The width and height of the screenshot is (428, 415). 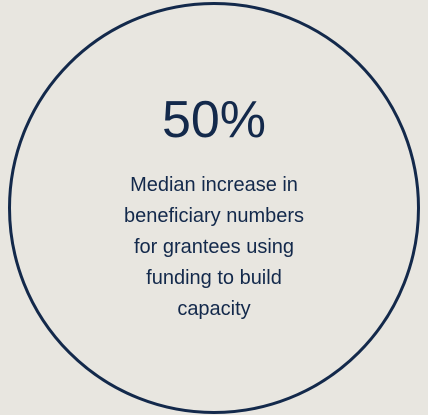 I want to click on stat-description-line: capacity, so click(x=214, y=309).